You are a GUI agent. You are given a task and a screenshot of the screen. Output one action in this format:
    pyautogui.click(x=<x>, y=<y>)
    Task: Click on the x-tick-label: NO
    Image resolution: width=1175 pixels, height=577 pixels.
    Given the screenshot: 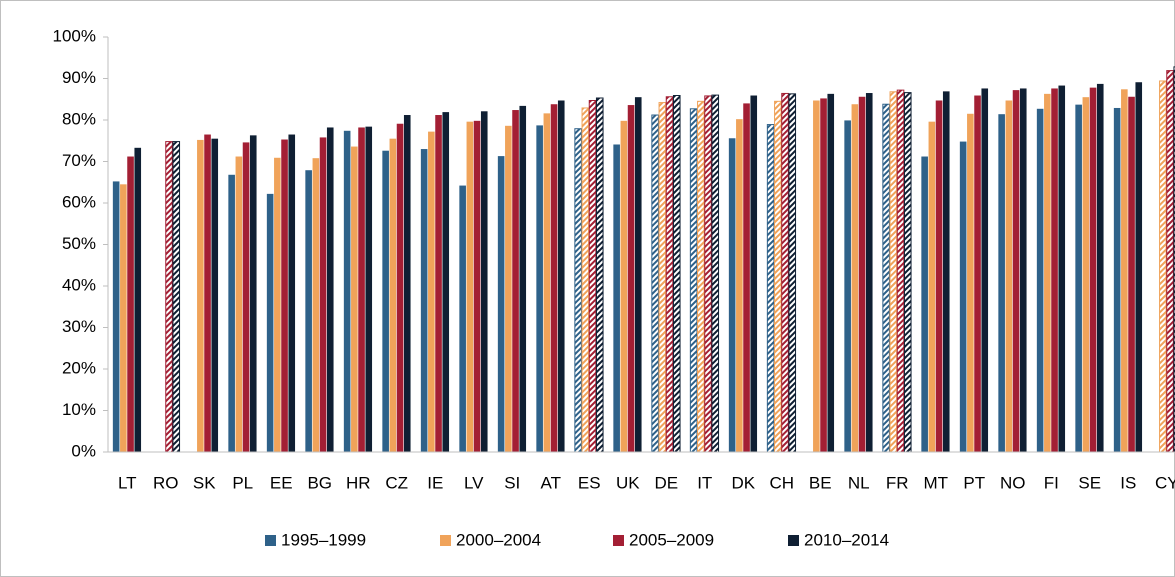 What is the action you would take?
    pyautogui.click(x=1013, y=482)
    